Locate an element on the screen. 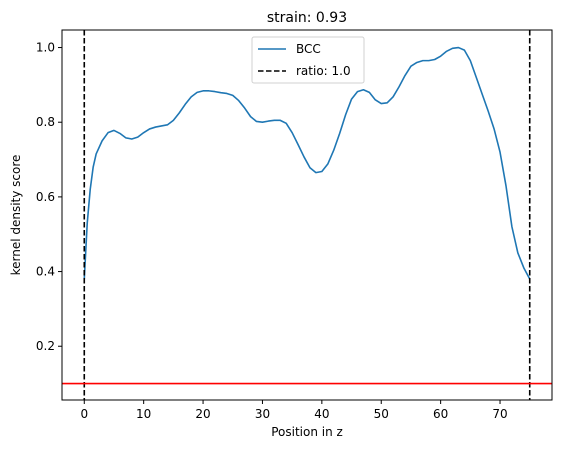 The width and height of the screenshot is (567, 453). x-tick-label: 70 is located at coordinates (499, 414).